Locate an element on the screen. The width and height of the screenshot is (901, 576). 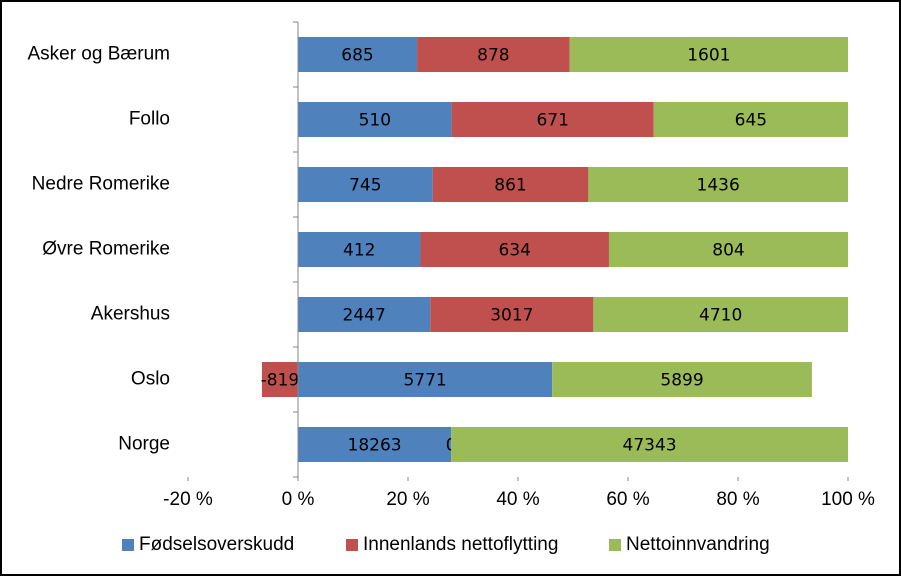
y-tick-label: Norge is located at coordinates (144, 444).